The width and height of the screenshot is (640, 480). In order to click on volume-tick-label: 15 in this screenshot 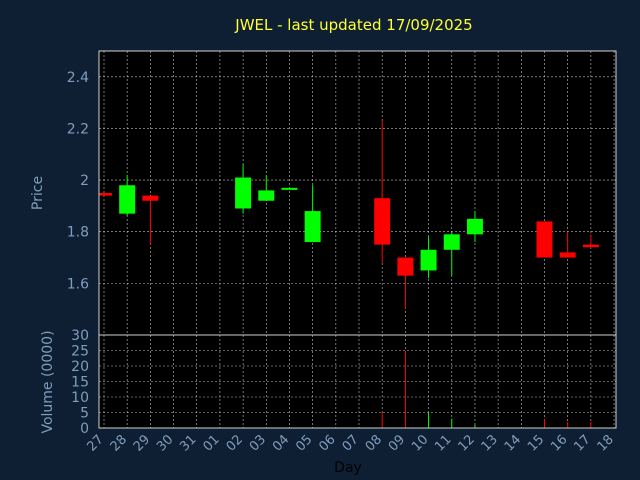, I will do `click(80, 383)`.